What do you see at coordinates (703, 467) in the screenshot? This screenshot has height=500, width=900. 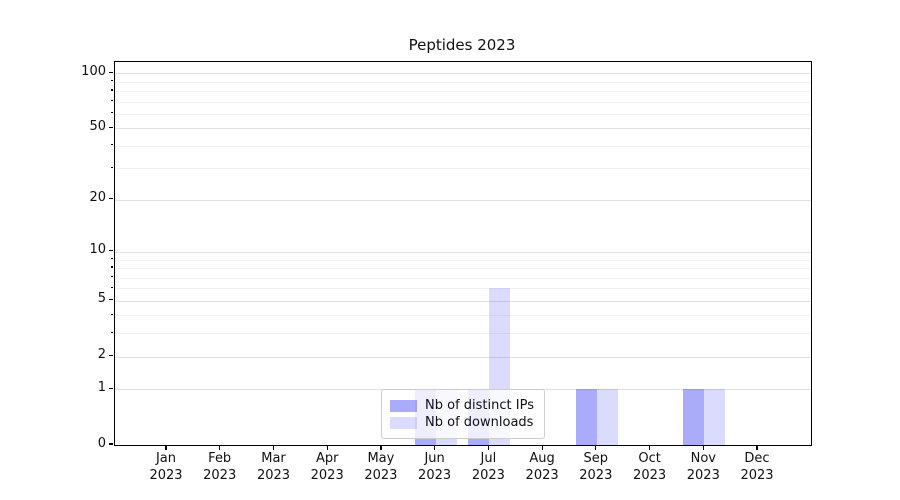 I see `x-tick-label: Nov 2023` at bounding box center [703, 467].